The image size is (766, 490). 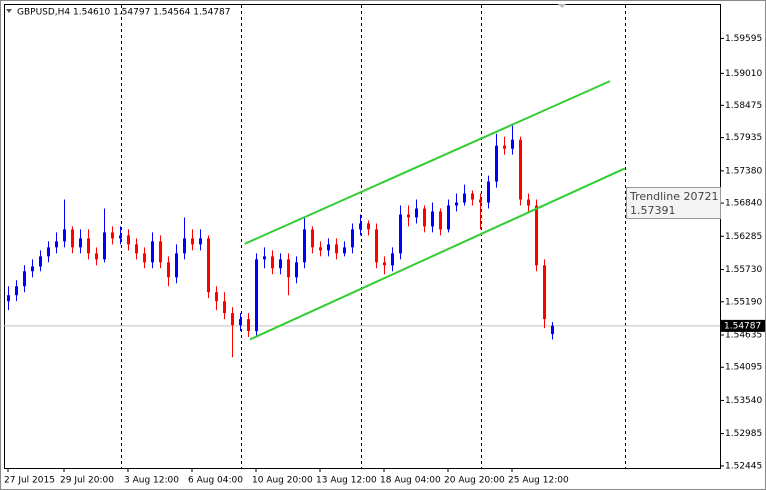 I want to click on x-tick-label: 20 Aug 20:00, so click(x=474, y=481).